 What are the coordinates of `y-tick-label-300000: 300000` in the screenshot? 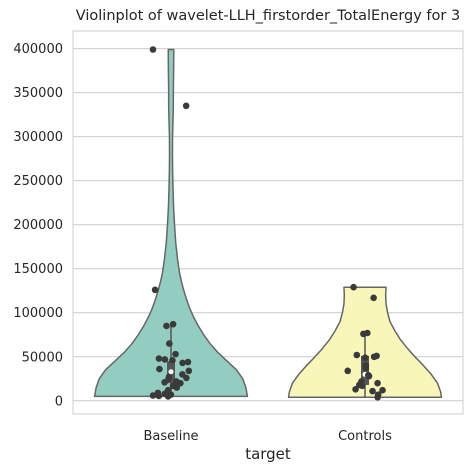 It's located at (38, 137).